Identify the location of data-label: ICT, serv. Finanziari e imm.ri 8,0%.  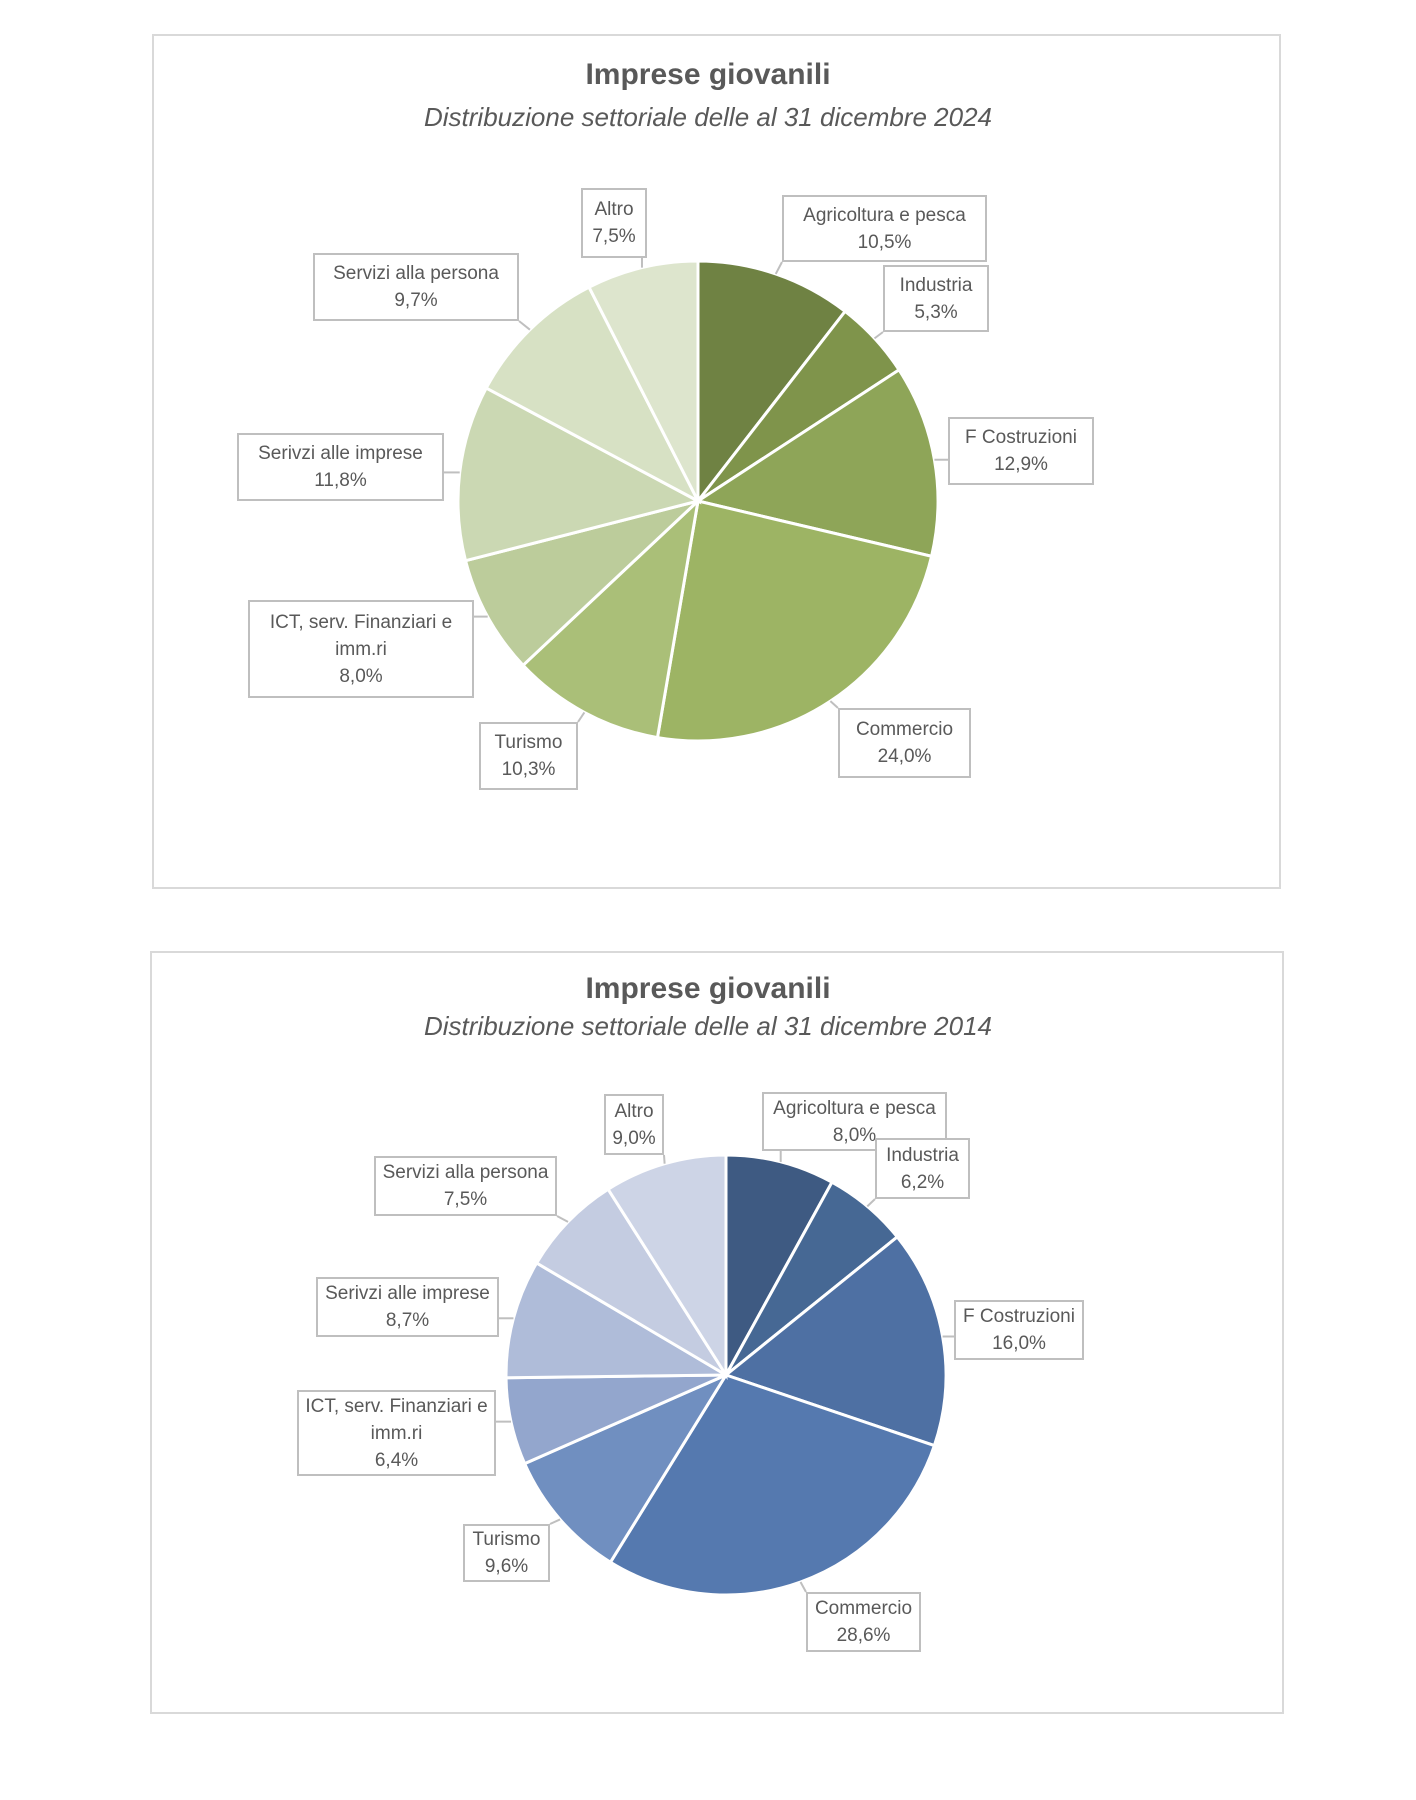
(361, 649).